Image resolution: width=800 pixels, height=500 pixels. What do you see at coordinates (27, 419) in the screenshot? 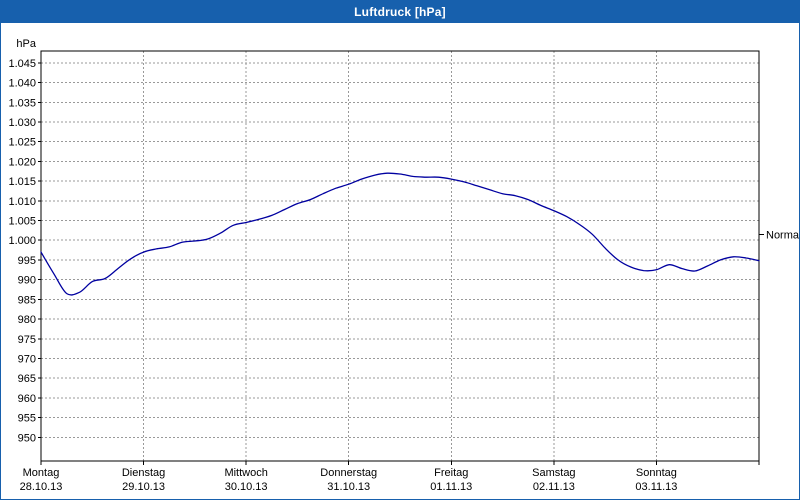
I see `y-tick-label: 955` at bounding box center [27, 419].